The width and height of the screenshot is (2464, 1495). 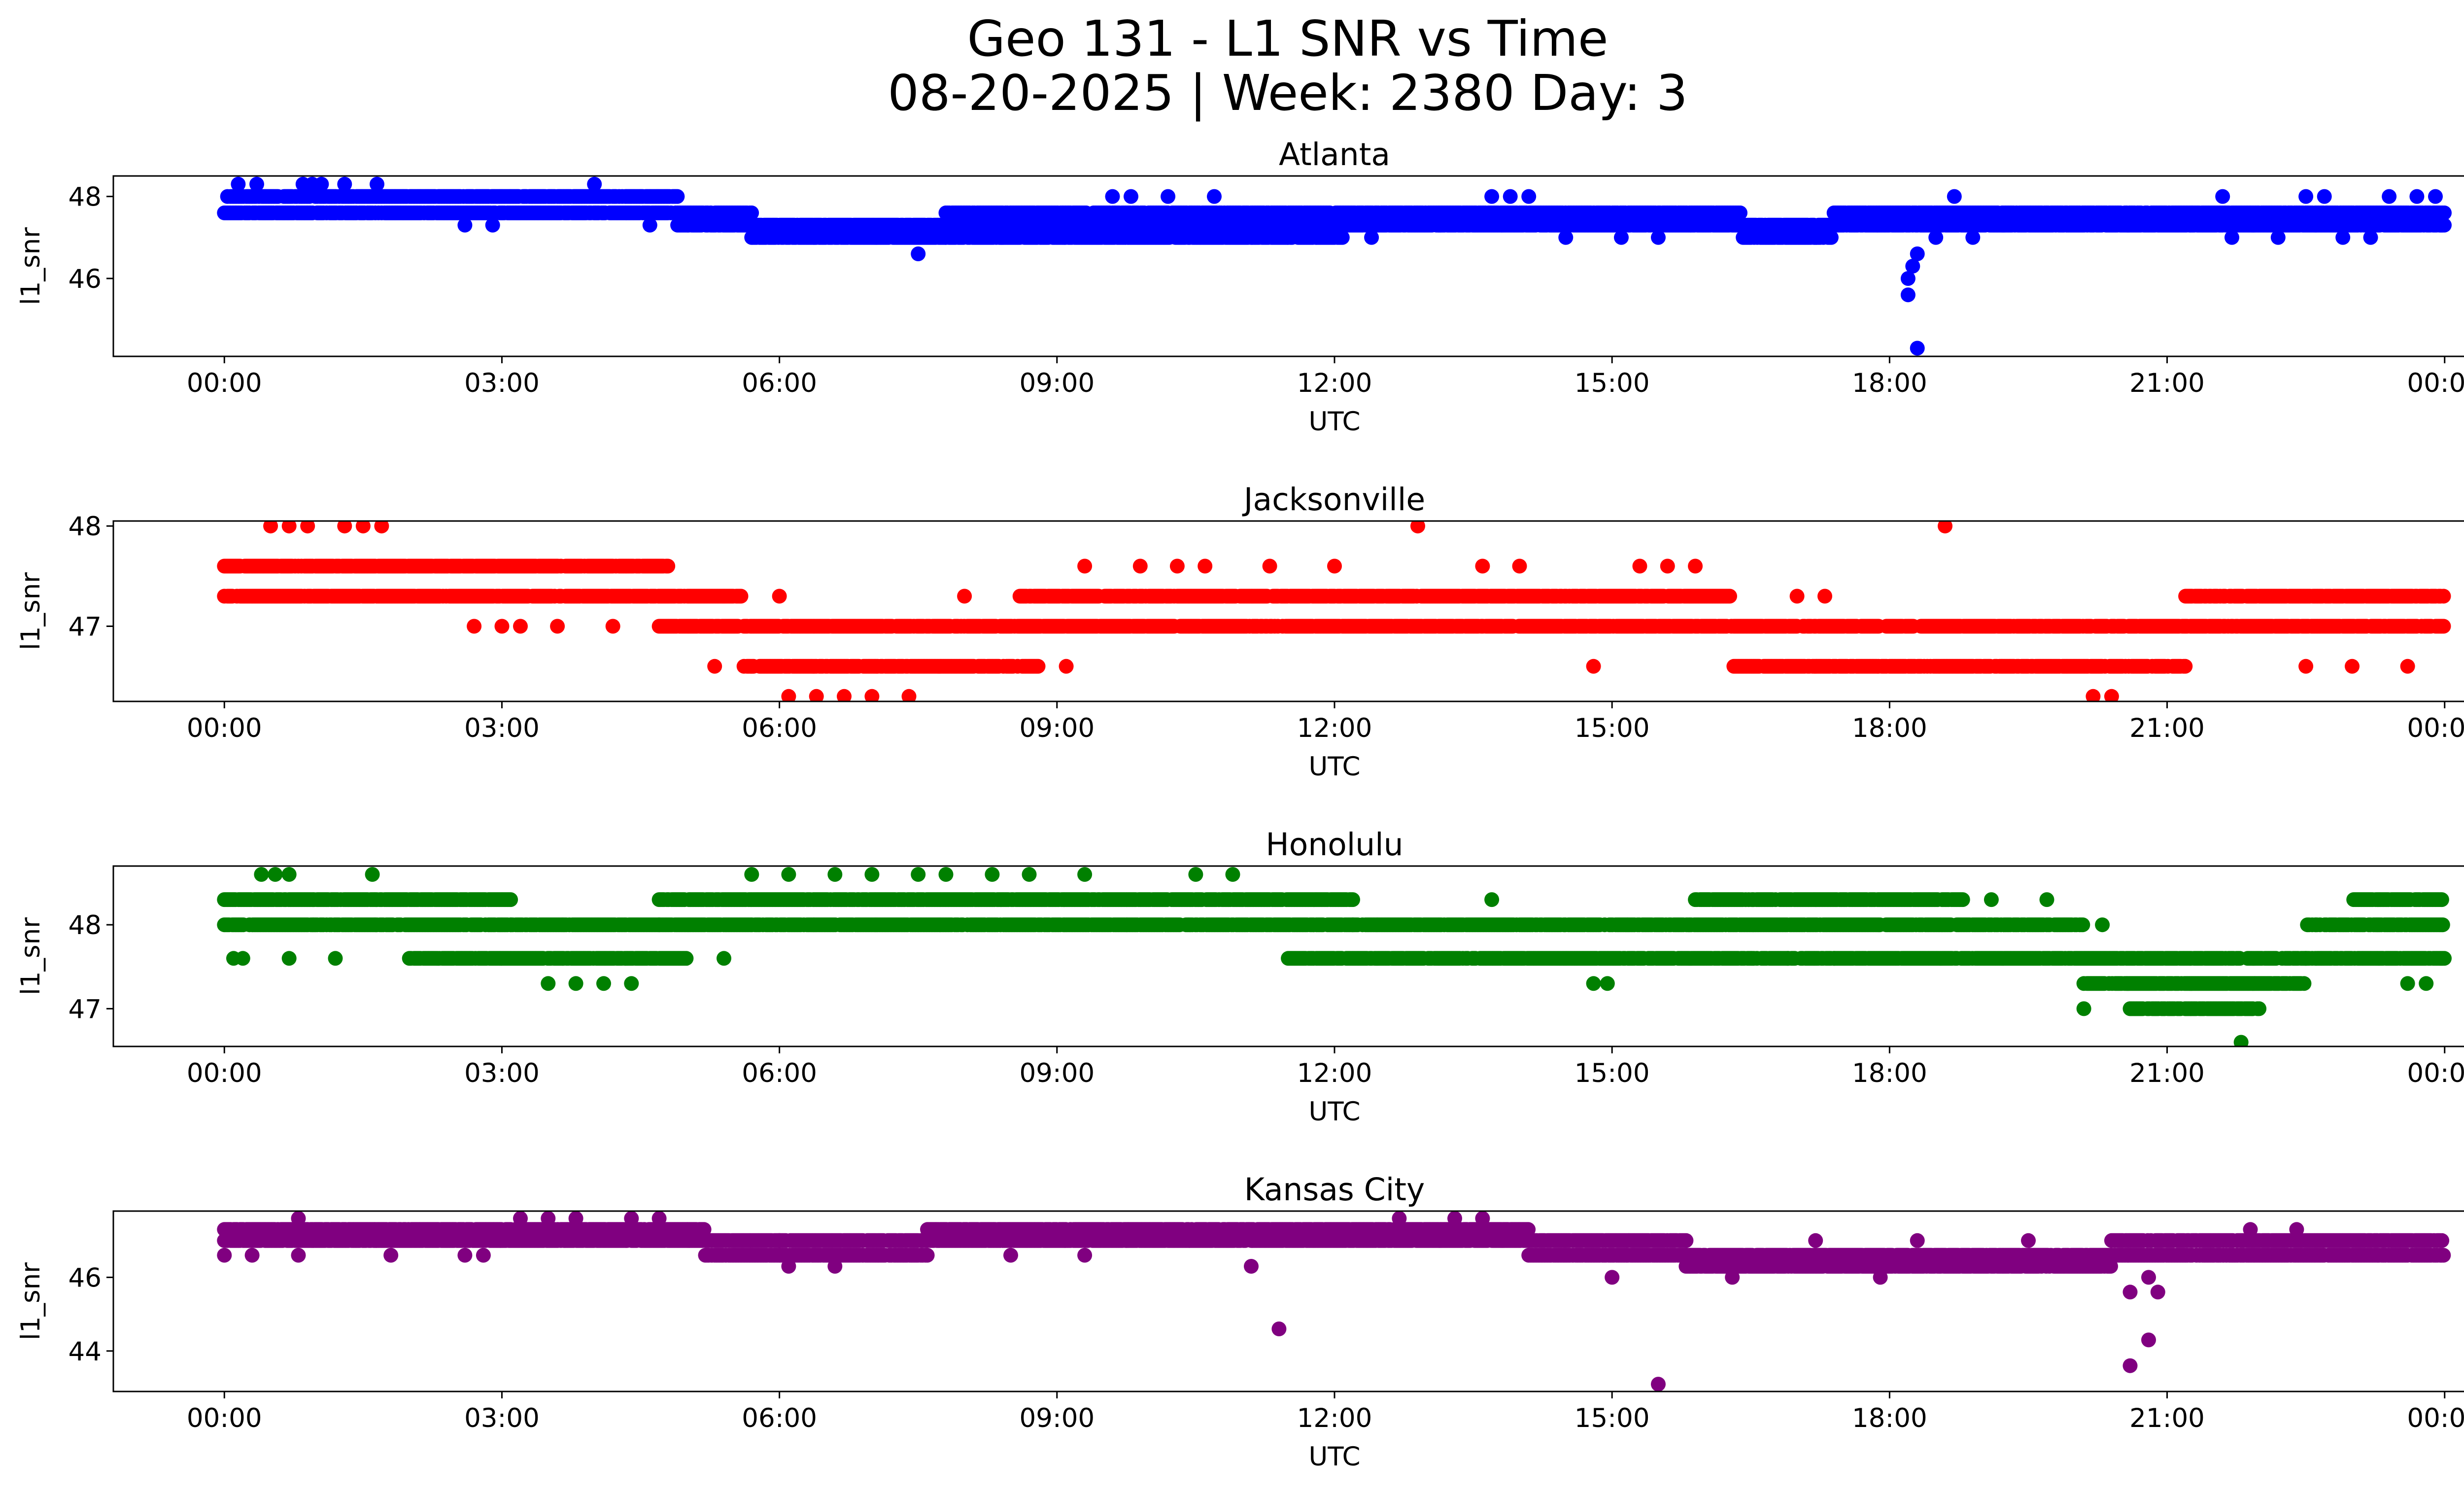 What do you see at coordinates (1334, 155) in the screenshot?
I see `panel-title-atlanta: Atlanta` at bounding box center [1334, 155].